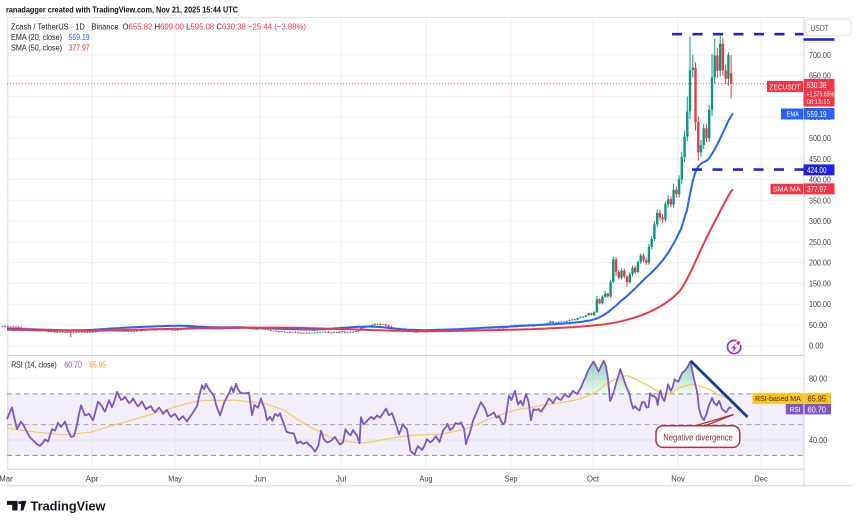 The height and width of the screenshot is (525, 860). What do you see at coordinates (795, 409) in the screenshot?
I see `svg-text: RSI` at bounding box center [795, 409].